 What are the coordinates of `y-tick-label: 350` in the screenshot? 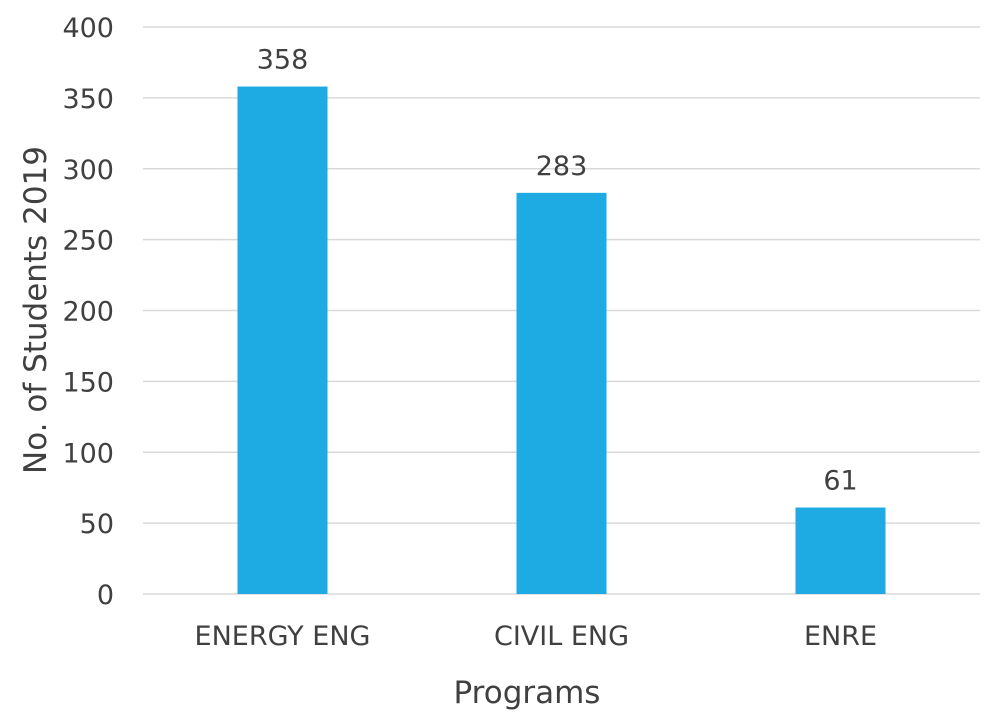 It's located at (88, 99).